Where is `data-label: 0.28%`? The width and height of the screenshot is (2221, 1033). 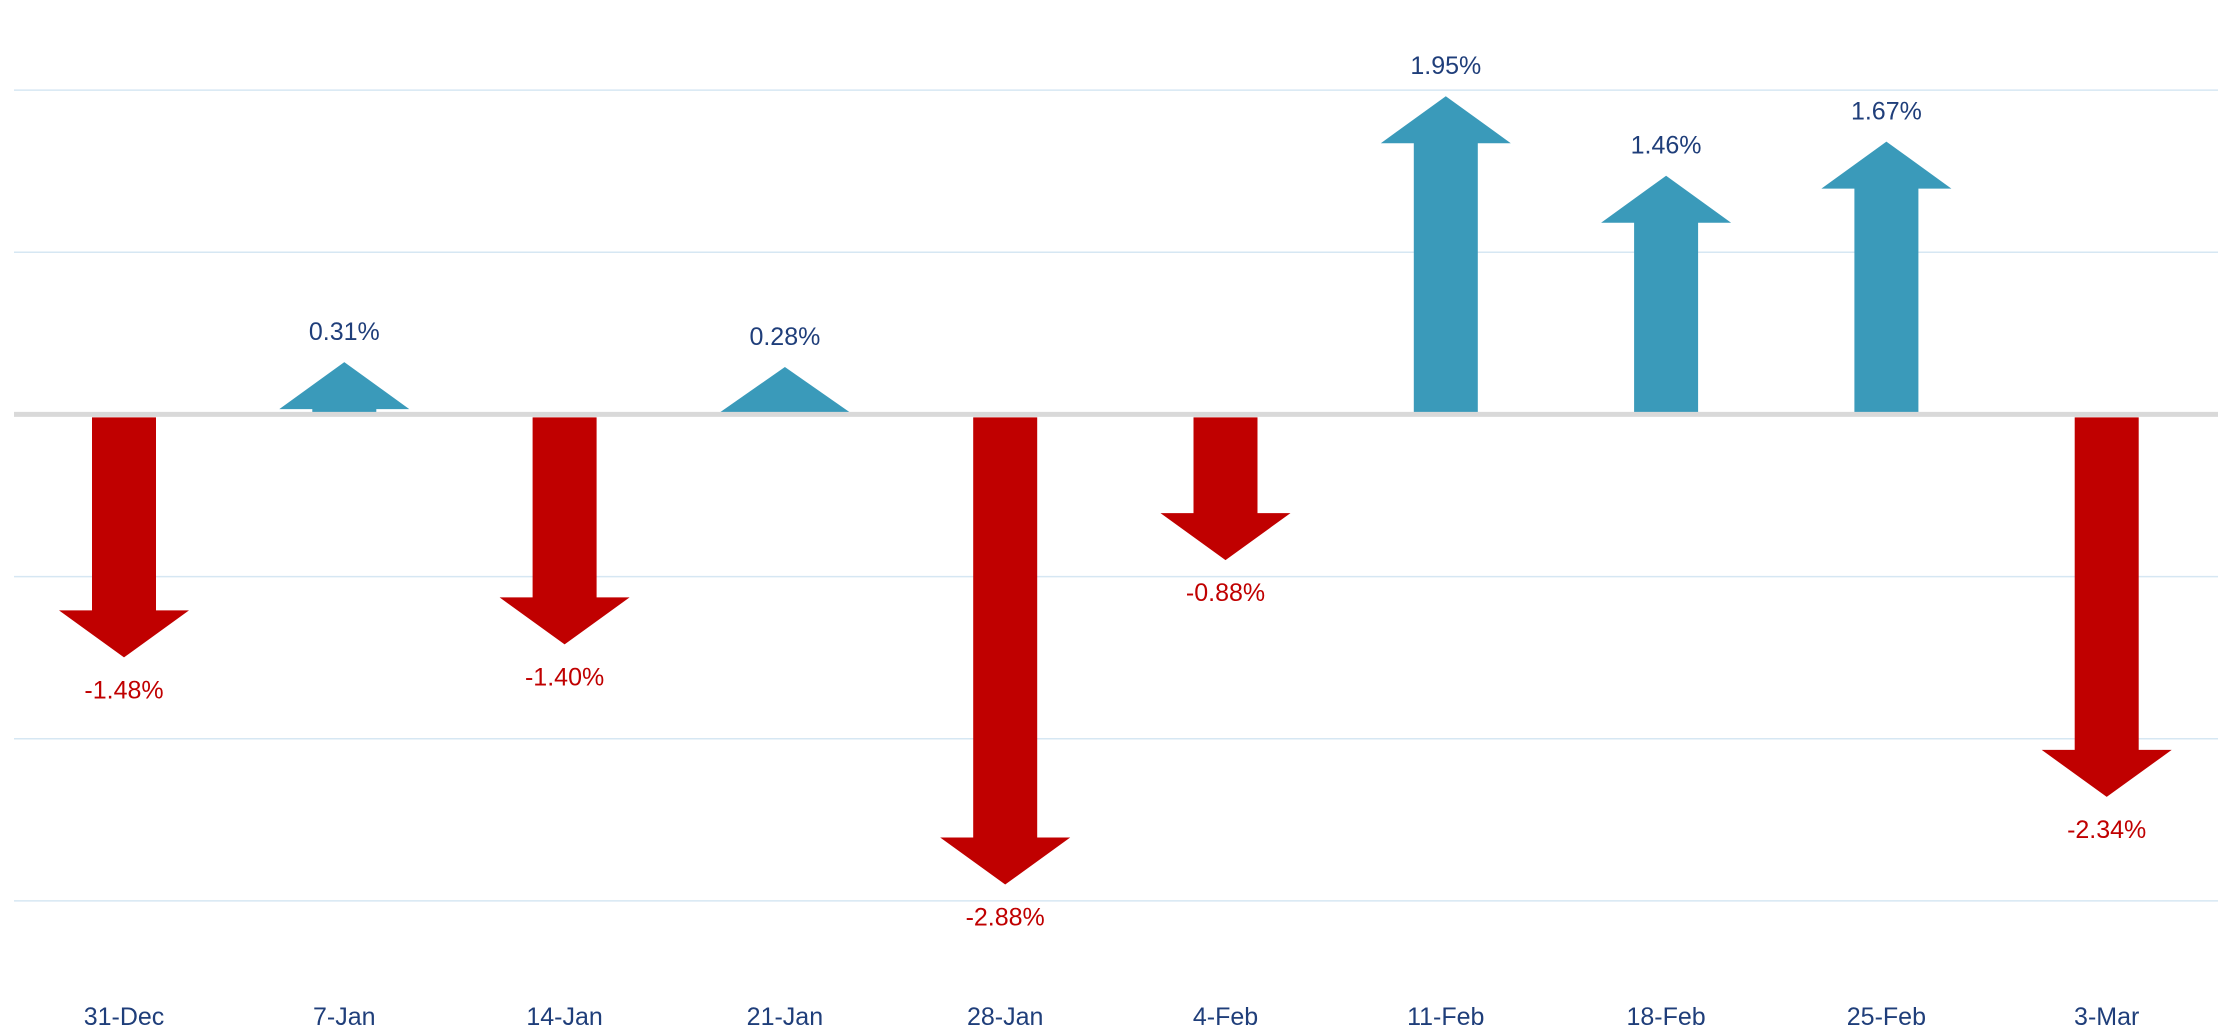
data-label: 0.28% is located at coordinates (784, 337).